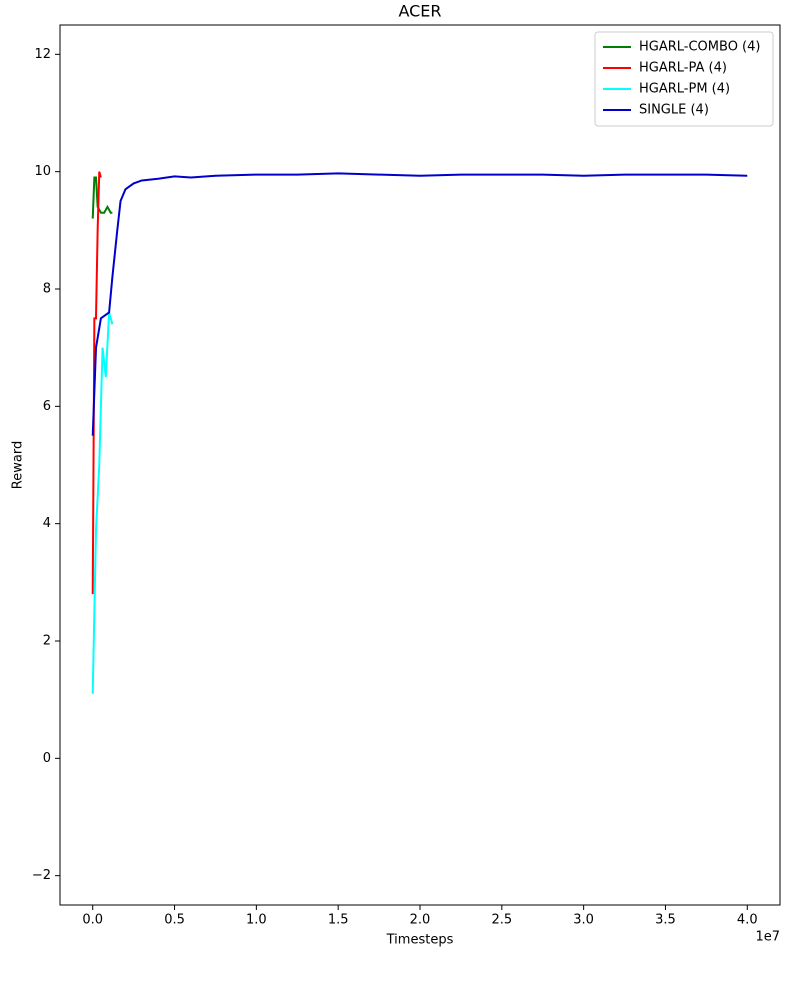 The image size is (800, 1000). Describe the element at coordinates (684, 89) in the screenshot. I see `legend-label: HGARL-PM (4)` at that location.